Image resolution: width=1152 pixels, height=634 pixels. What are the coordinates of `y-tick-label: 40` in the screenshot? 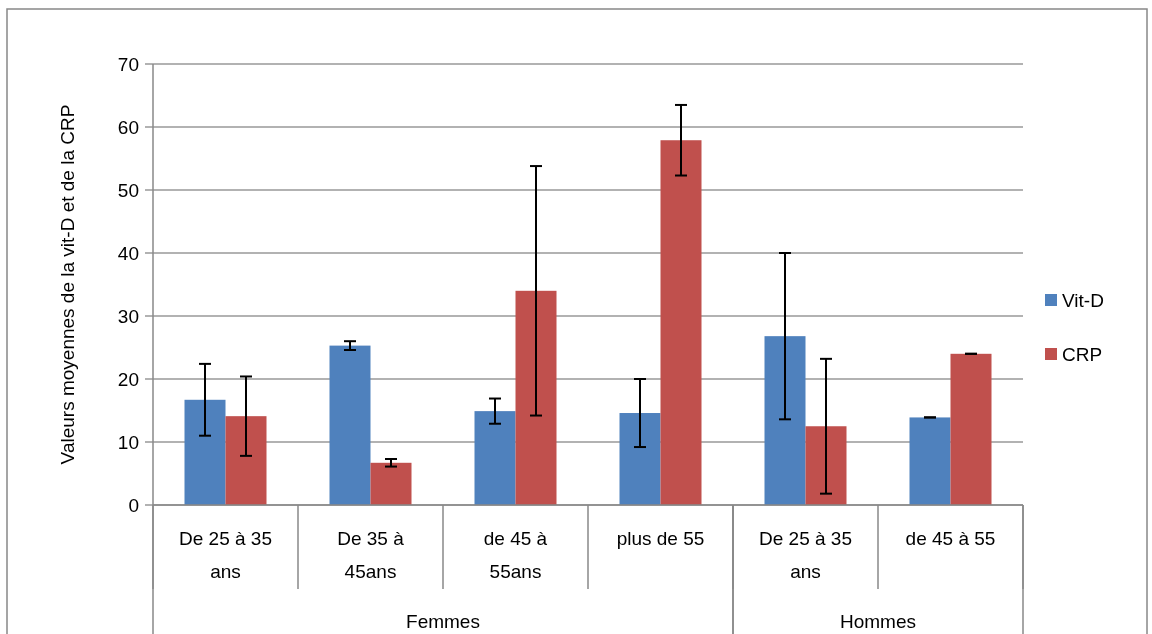 It's located at (128, 253).